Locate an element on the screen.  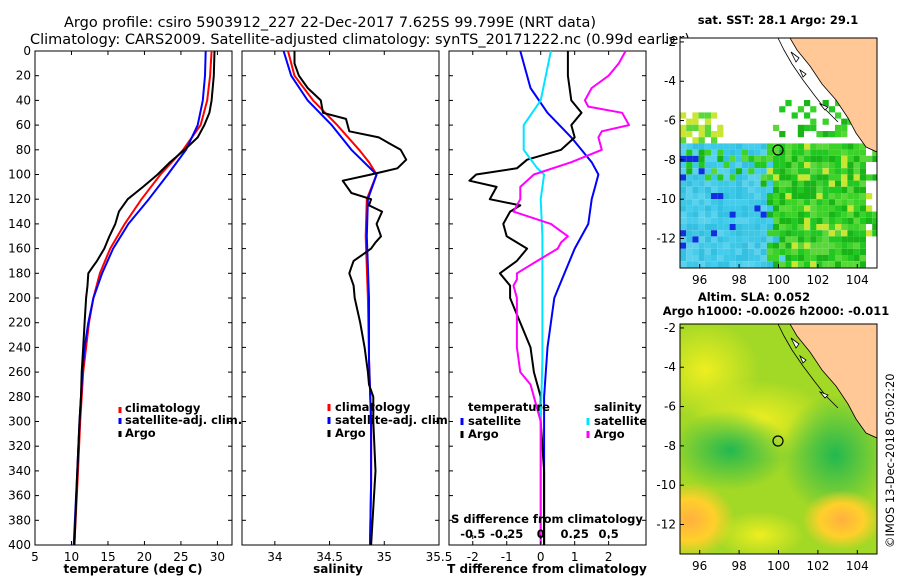
legend-label-salinity-argo: Argo is located at coordinates (609, 434).